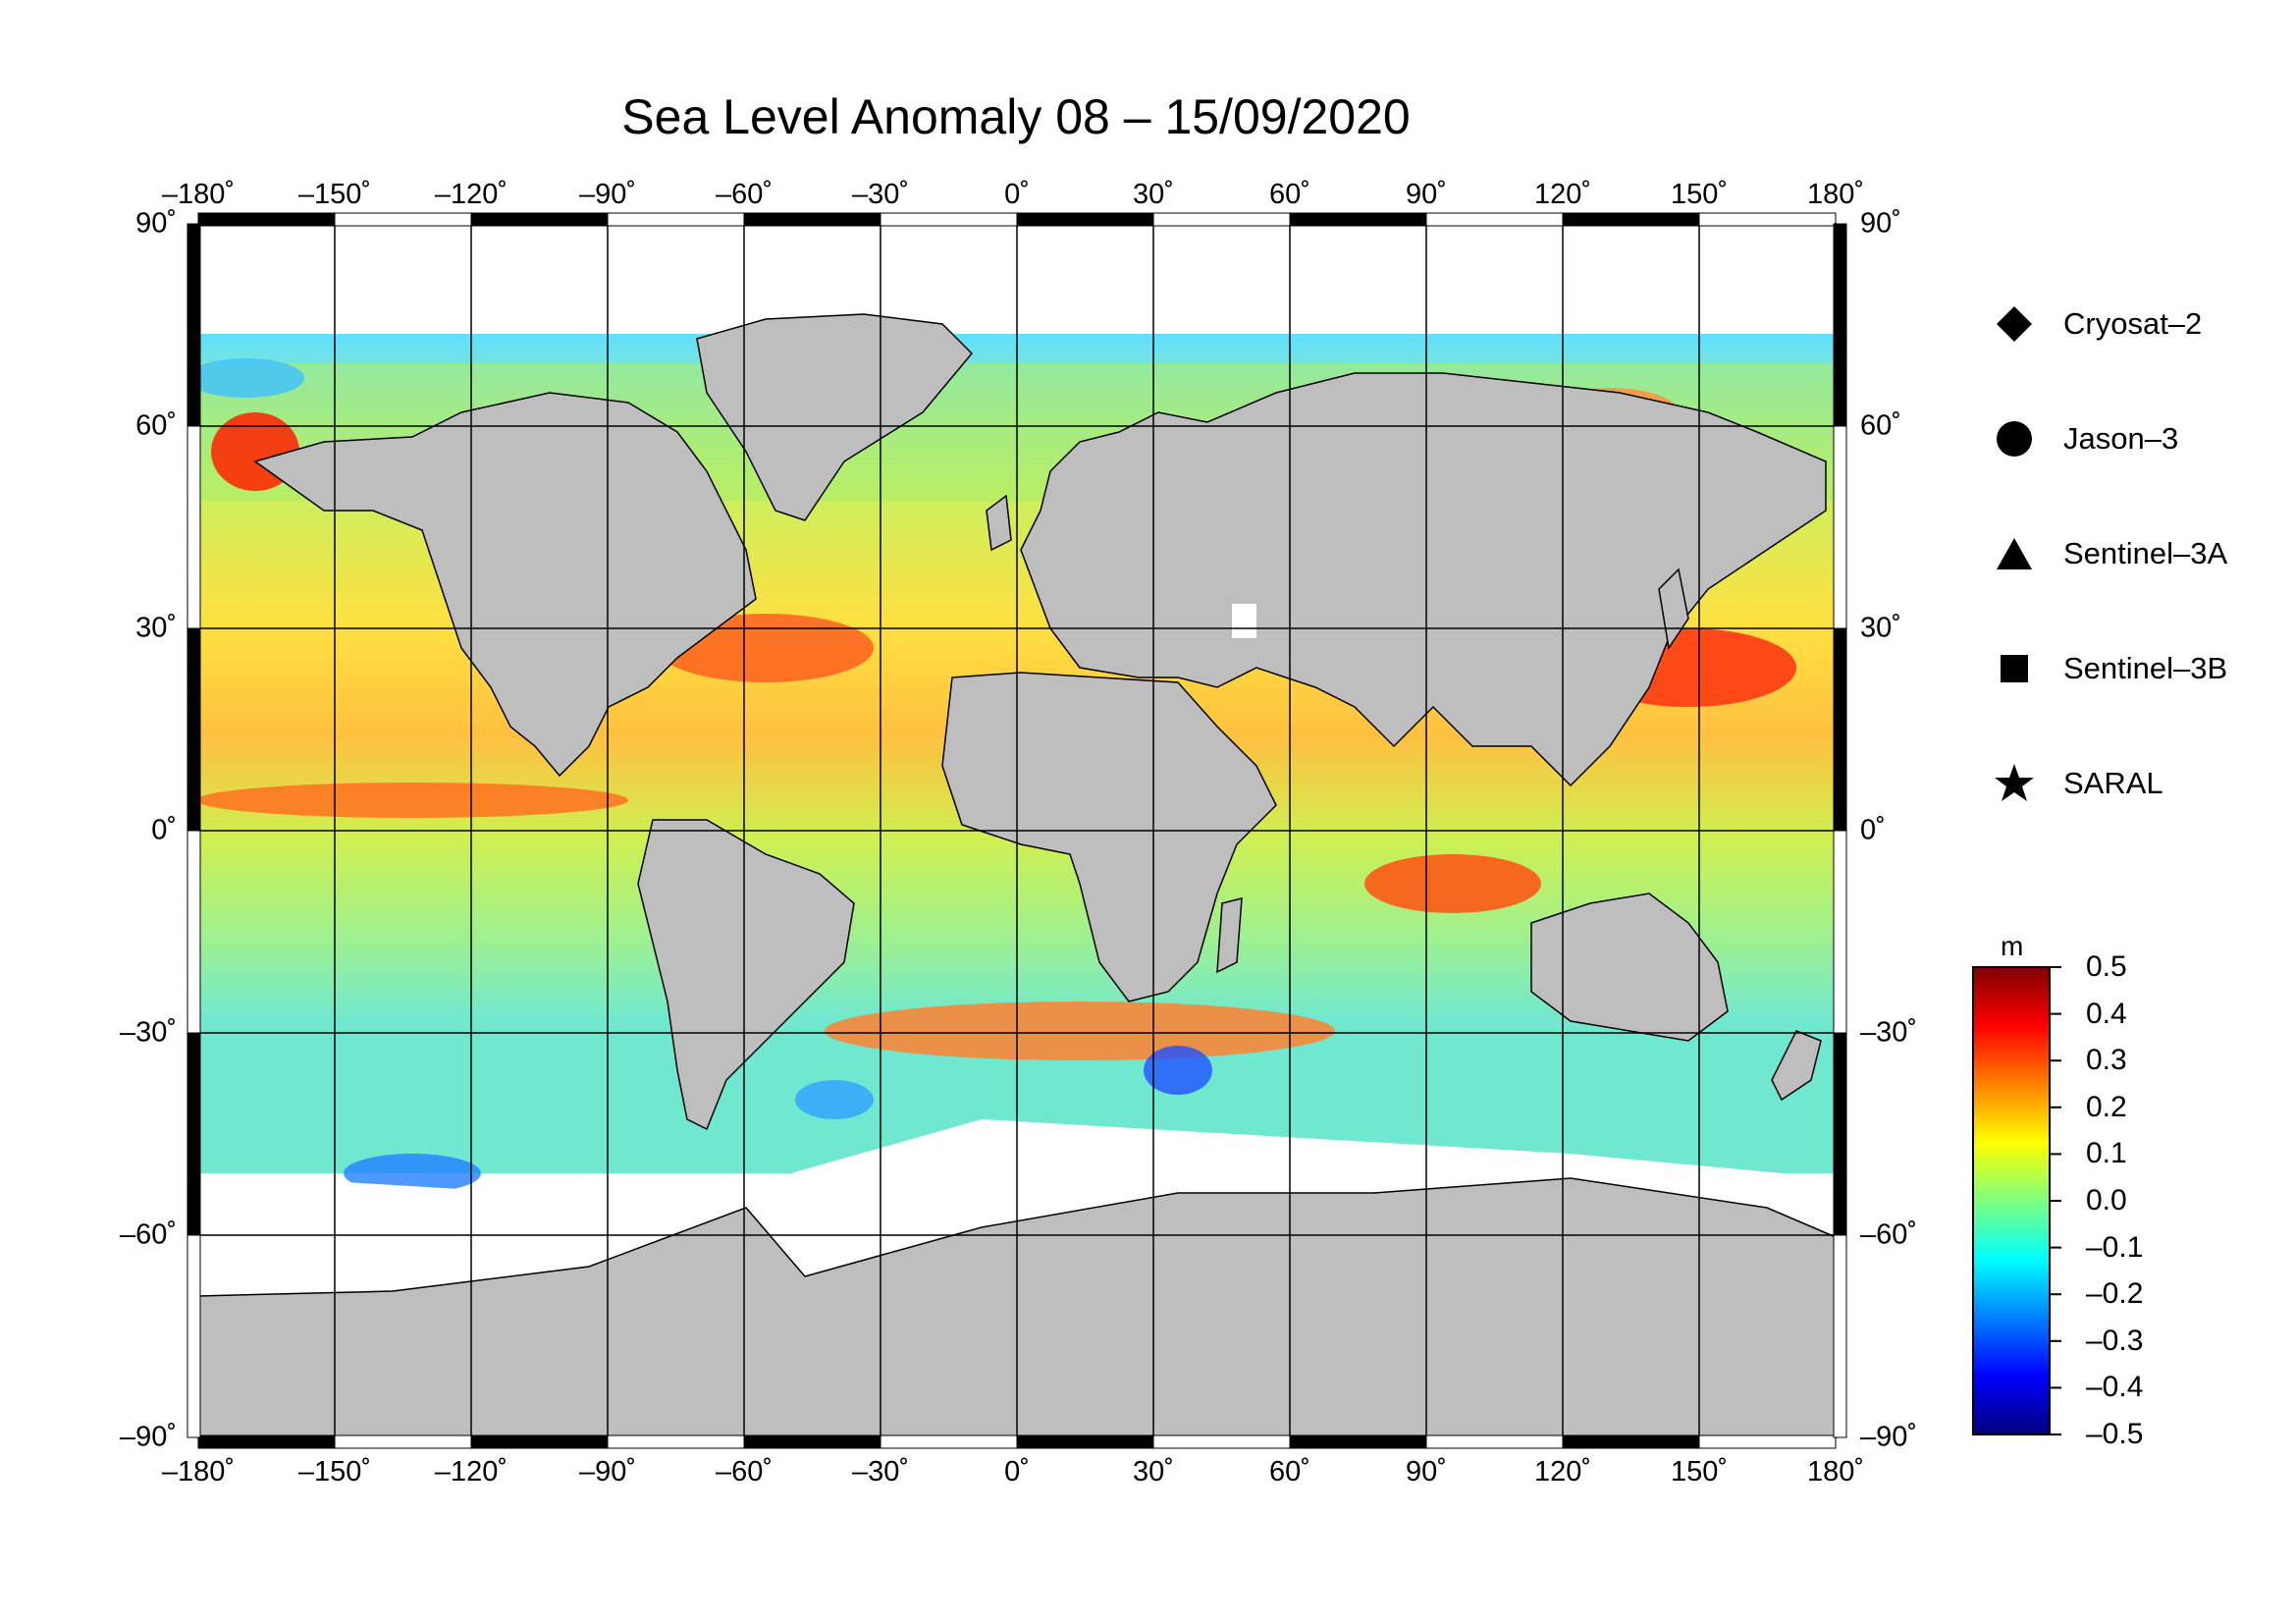 The height and width of the screenshot is (1623, 2296). Describe the element at coordinates (1229, 935) in the screenshot. I see `madagascar` at that location.